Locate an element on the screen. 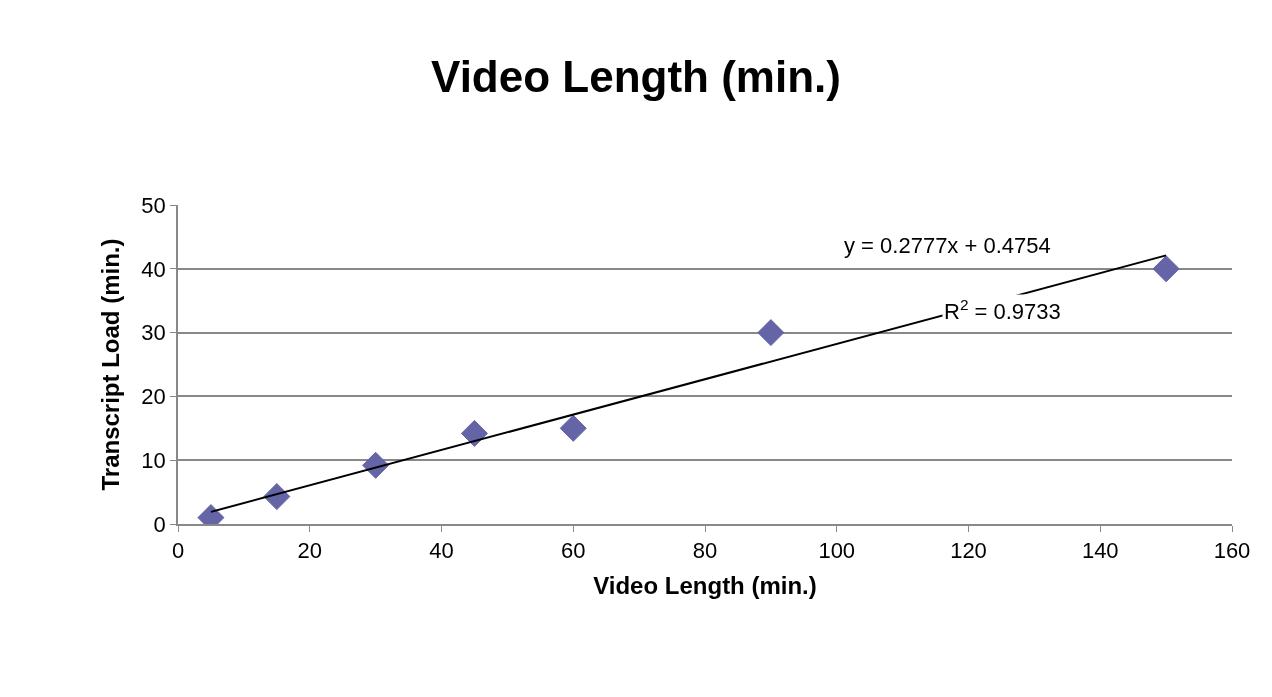 The image size is (1272, 697). x-axis-title: Video Length (min.) is located at coordinates (705, 585).